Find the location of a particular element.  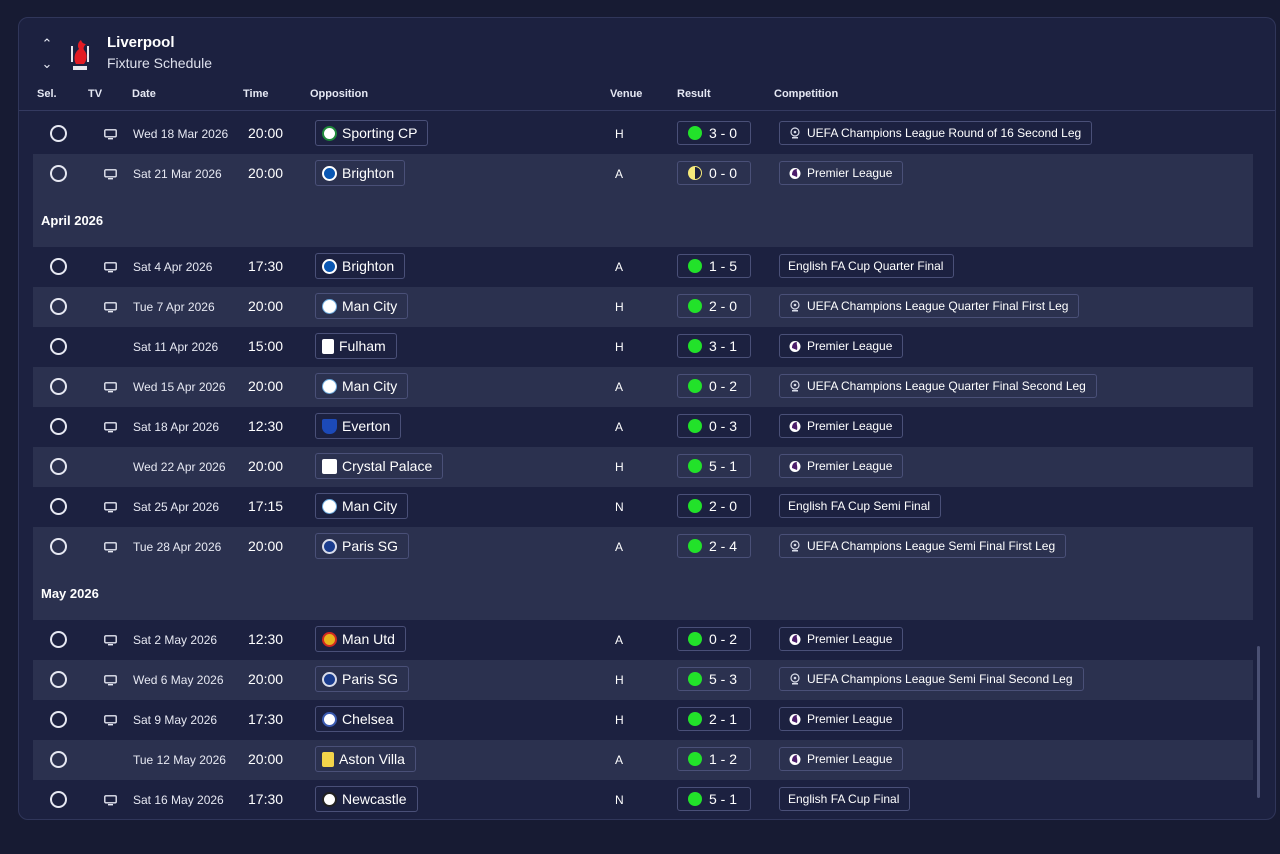

competition-button: English FA Cup Quarter Final is located at coordinates (867, 266).